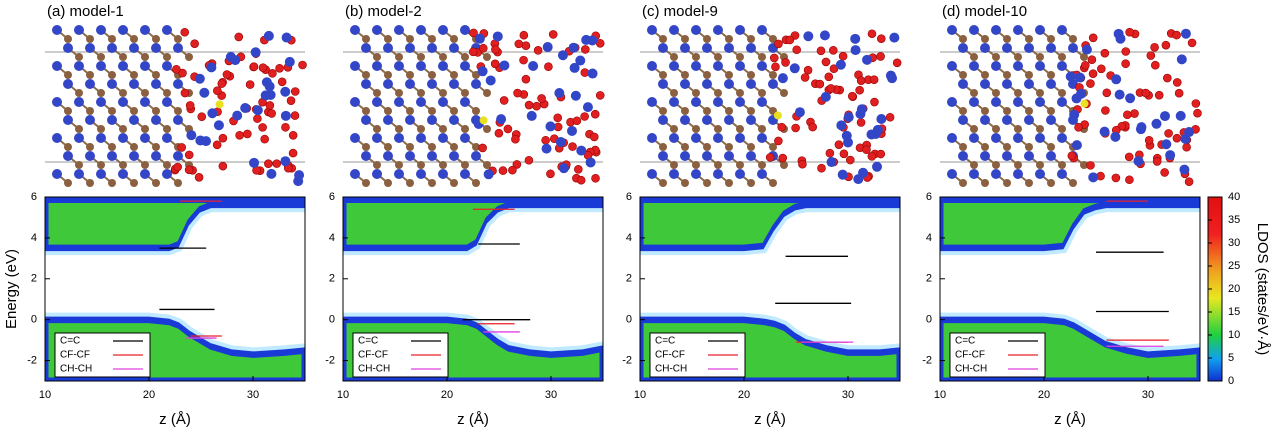  Describe the element at coordinates (770, 200) in the screenshot. I see `top-band` at that location.